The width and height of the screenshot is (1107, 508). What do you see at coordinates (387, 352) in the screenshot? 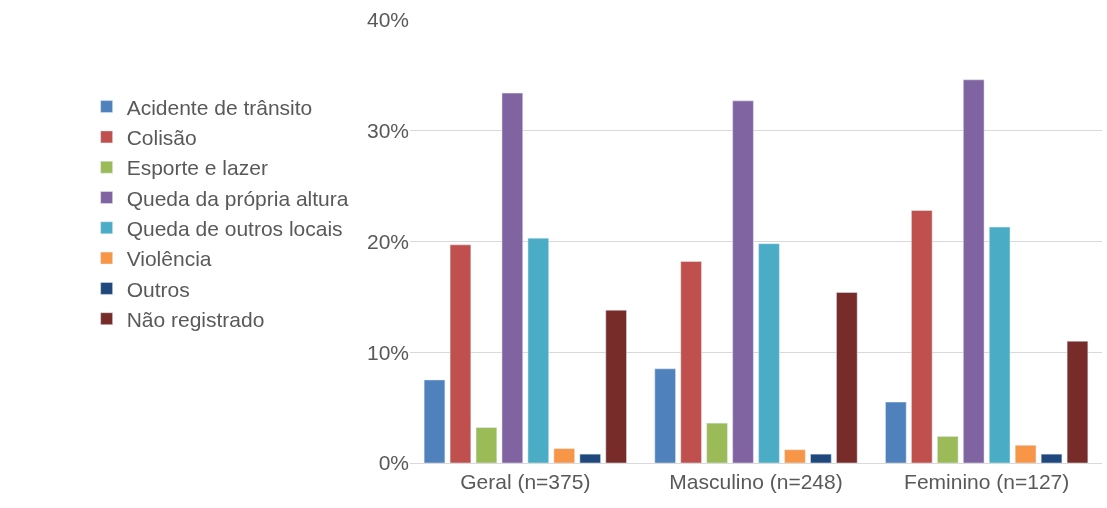
I see `y-tick-label: 10%` at bounding box center [387, 352].